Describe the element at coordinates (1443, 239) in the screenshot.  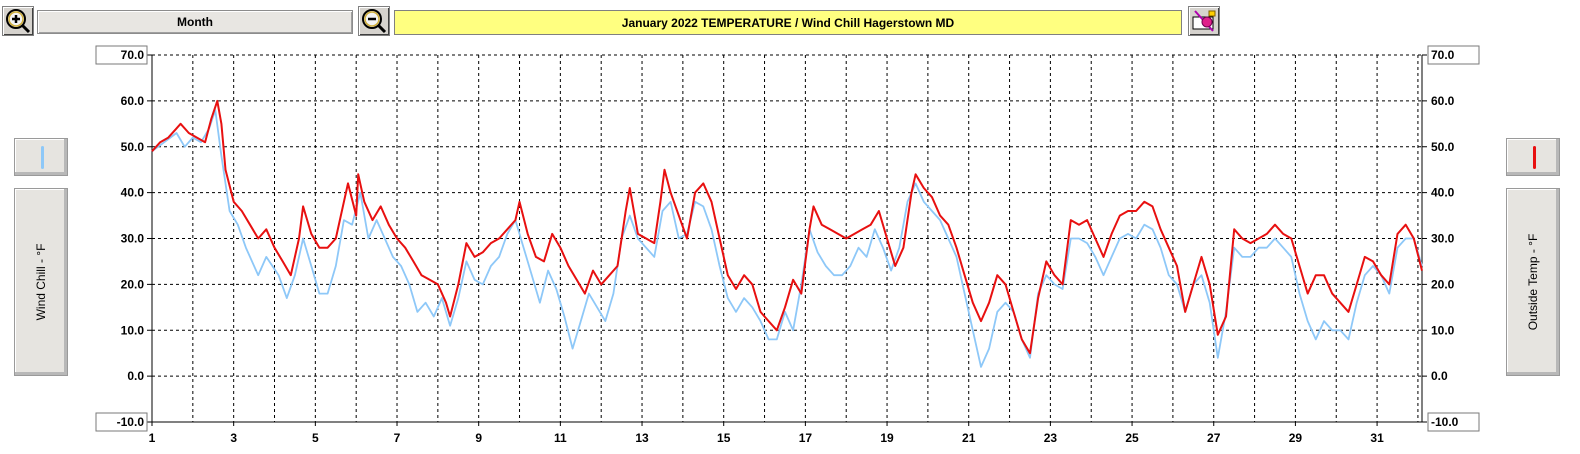
I see `y-tick-label-right: 30.0` at that location.